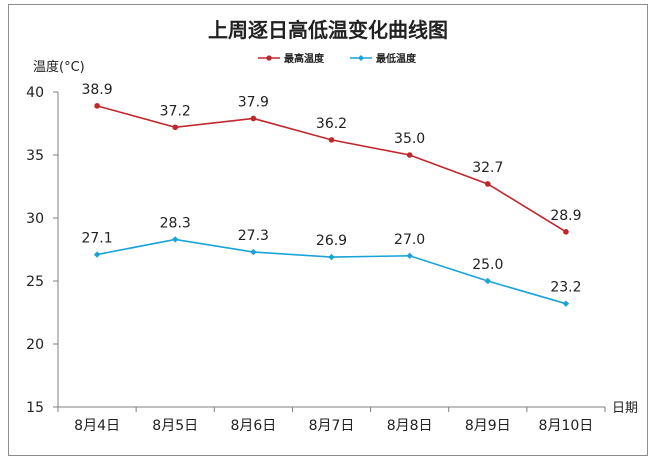 The width and height of the screenshot is (656, 462). Describe the element at coordinates (175, 111) in the screenshot. I see `data-label: 37.2` at that location.